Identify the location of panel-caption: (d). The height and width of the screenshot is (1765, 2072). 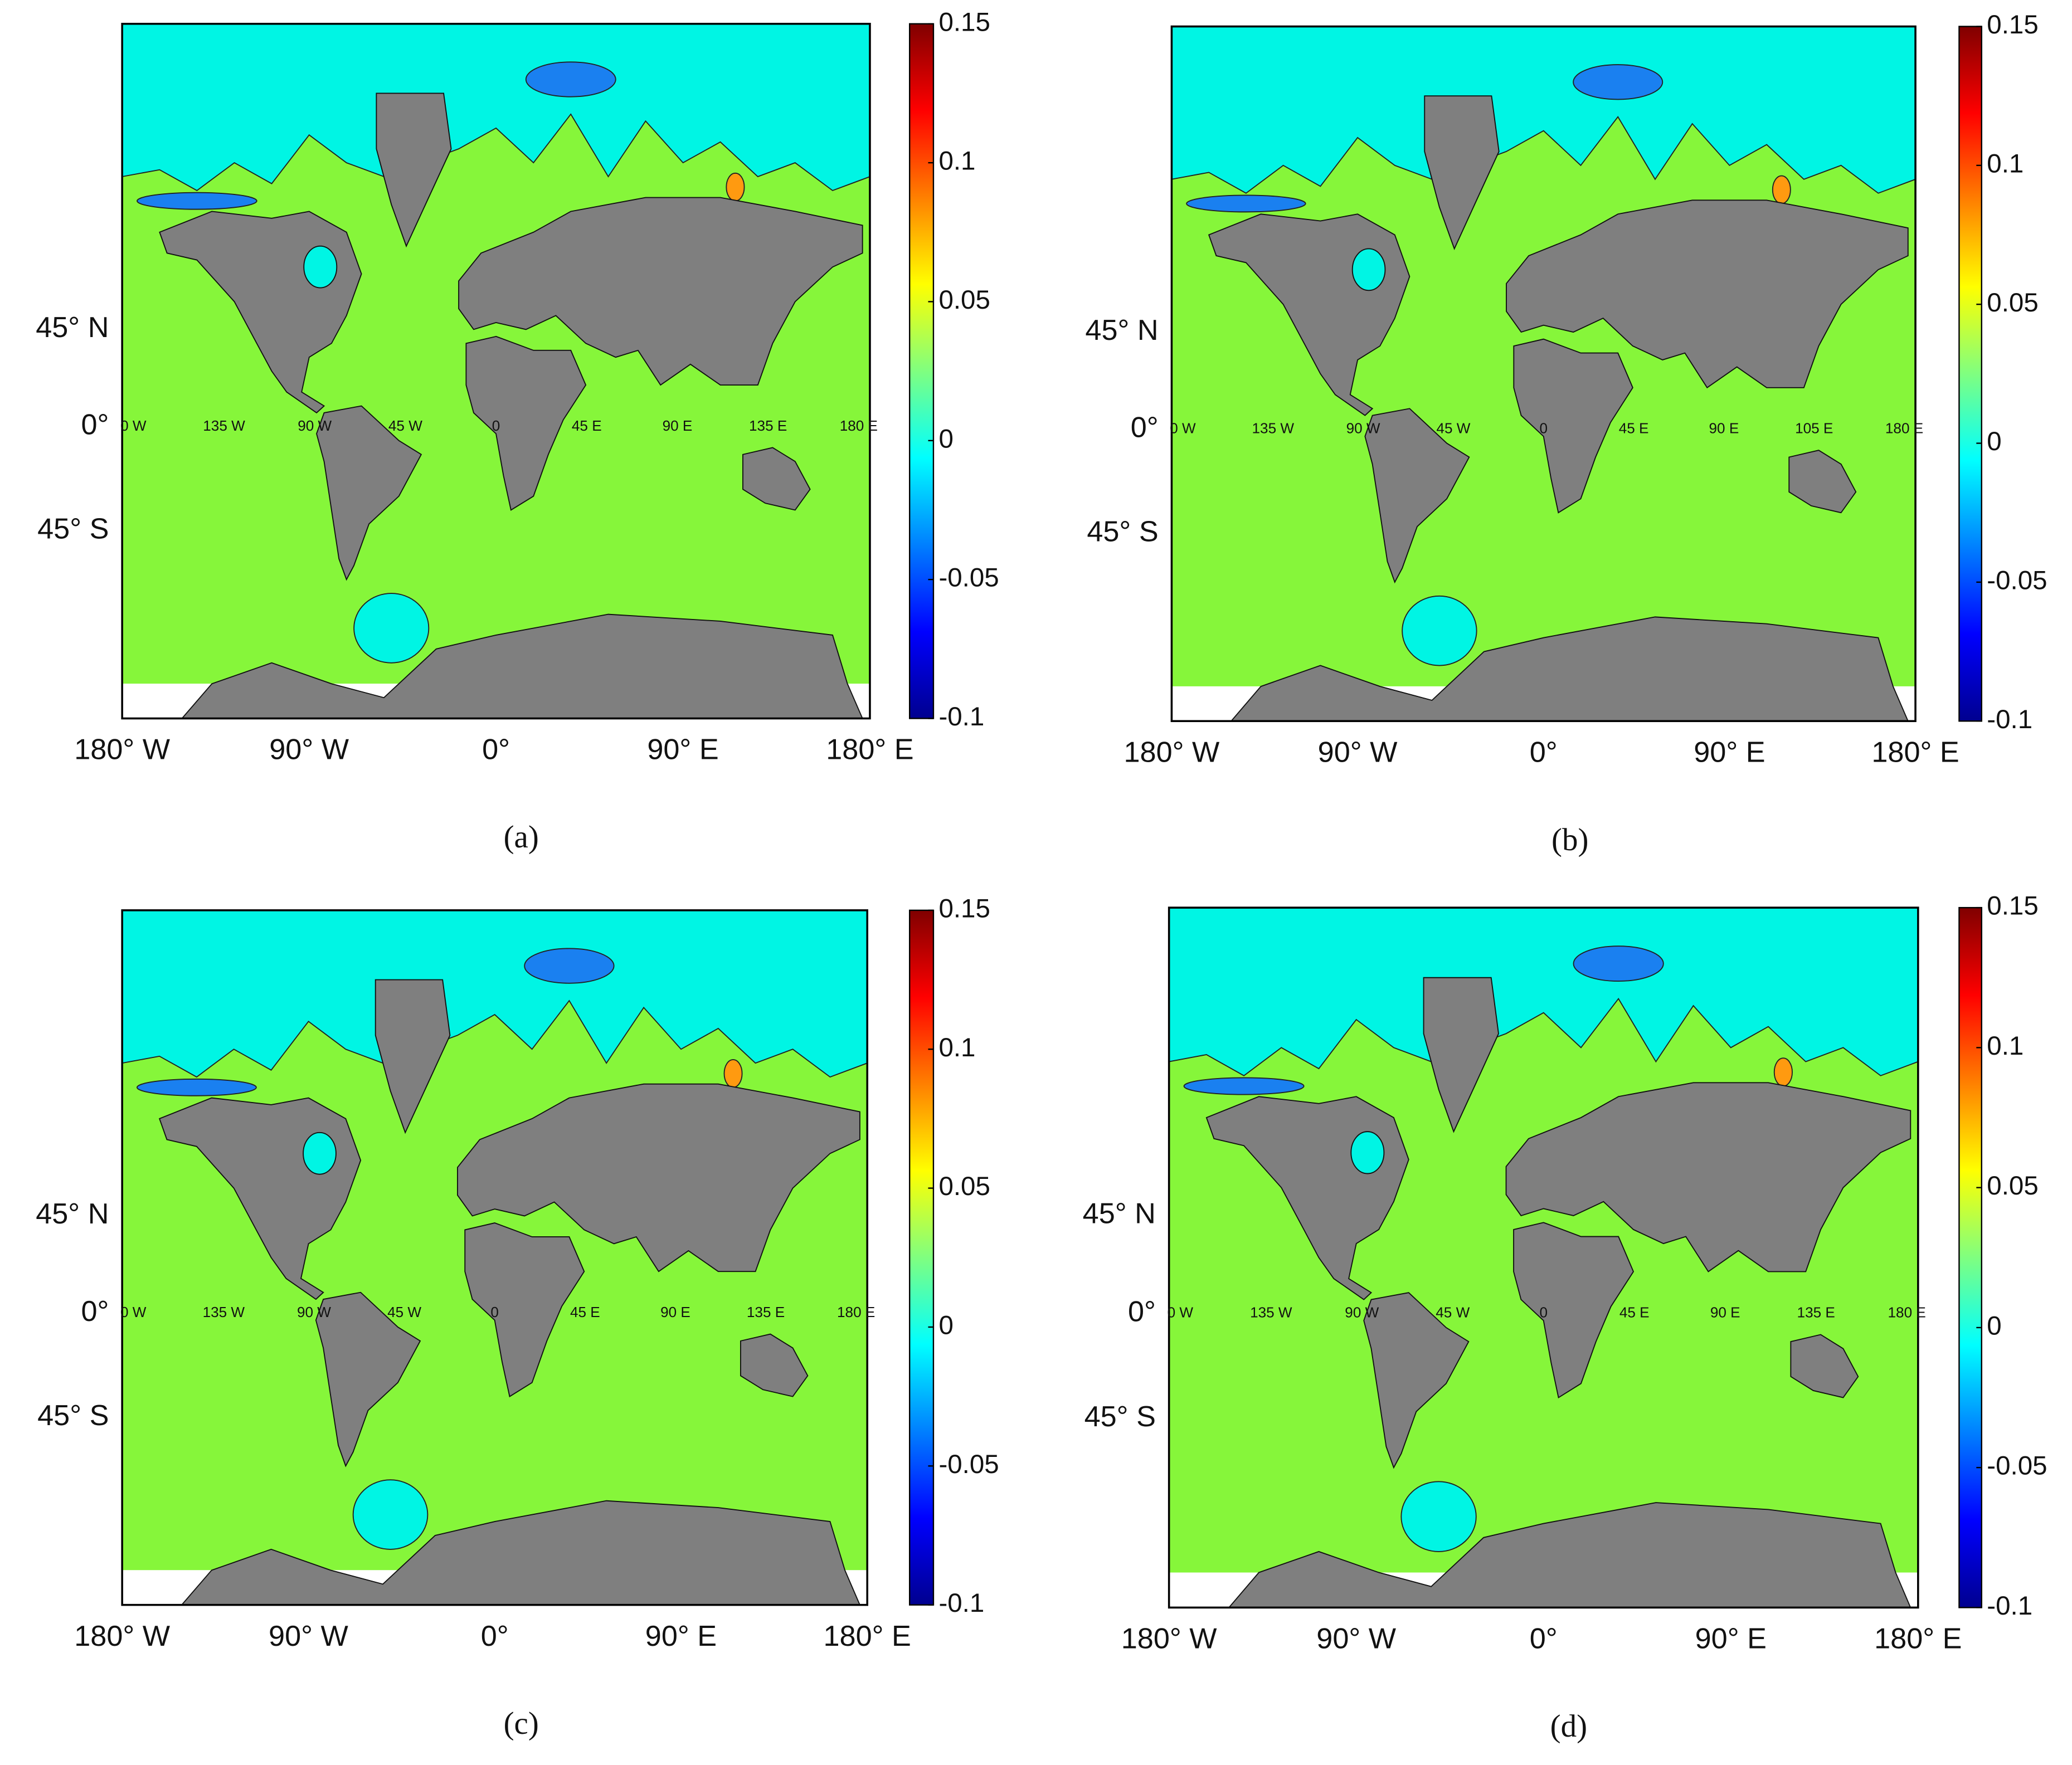
(1569, 1726).